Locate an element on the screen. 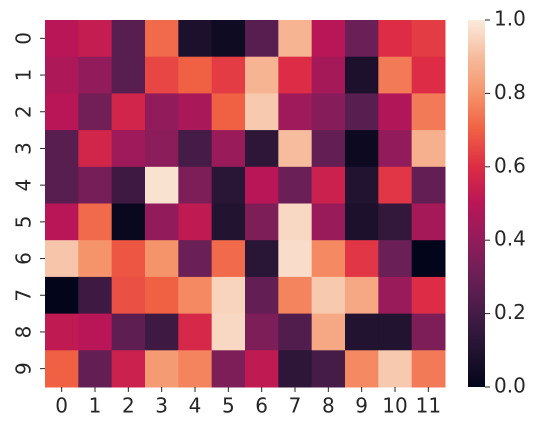 The height and width of the screenshot is (434, 545). colorbar-tick-label: 0.6 is located at coordinates (510, 165).